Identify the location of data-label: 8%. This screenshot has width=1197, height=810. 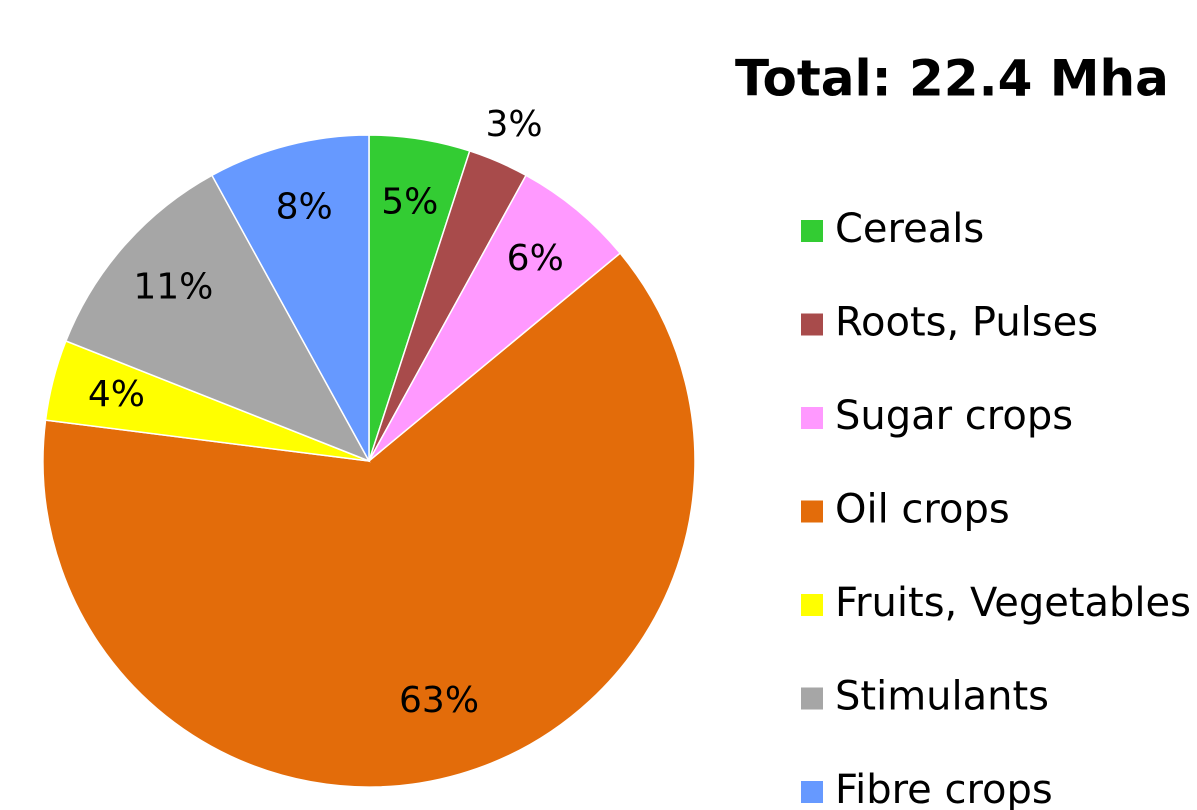
(304, 206).